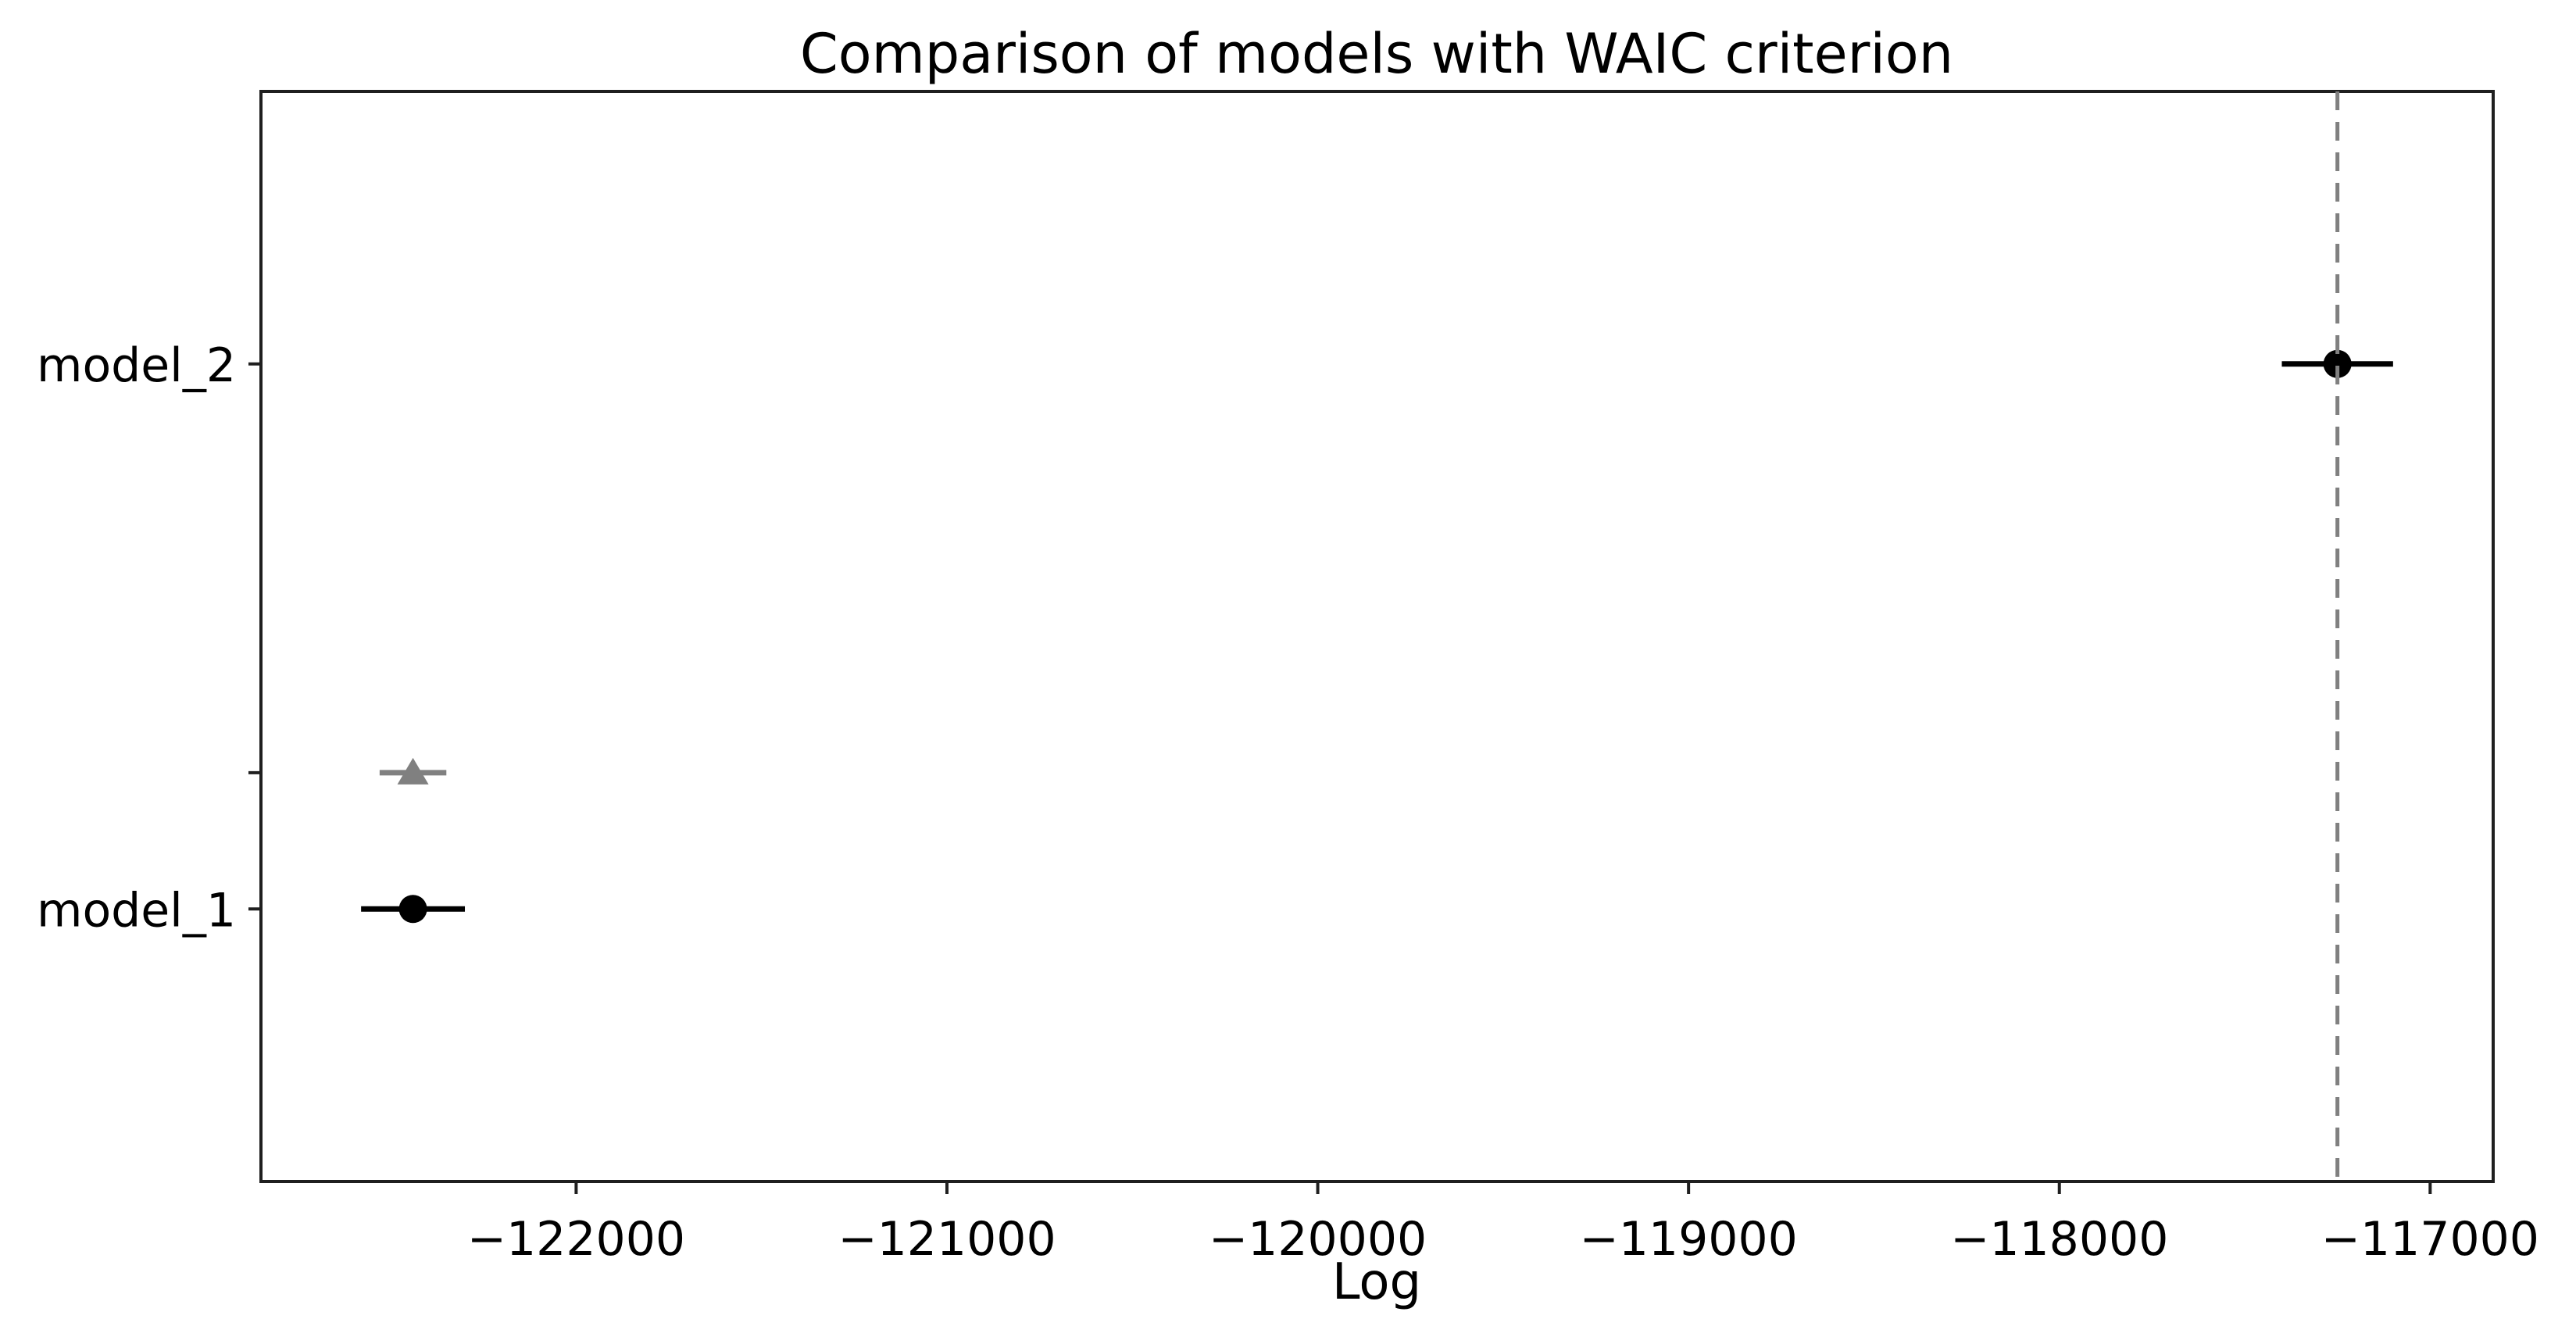  What do you see at coordinates (1377, 54) in the screenshot?
I see `chart-title: Comparison of models with WAIC criterion` at bounding box center [1377, 54].